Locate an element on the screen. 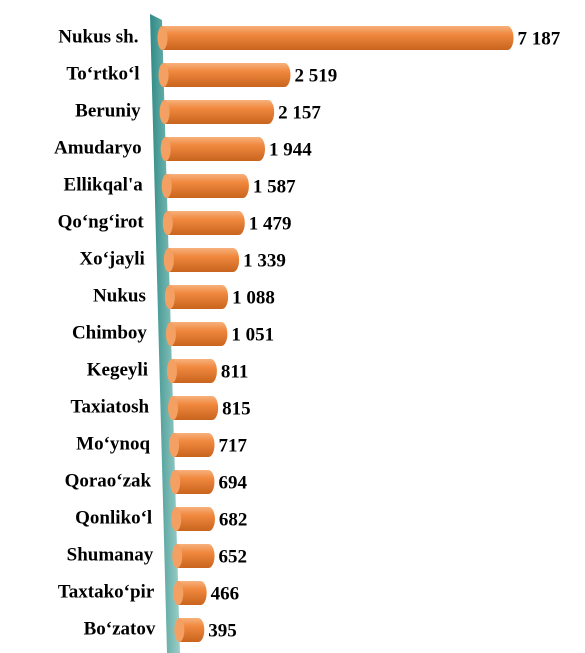 Image resolution: width=585 pixels, height=653 pixels. category-label: Bo‘zatov is located at coordinates (120, 628).